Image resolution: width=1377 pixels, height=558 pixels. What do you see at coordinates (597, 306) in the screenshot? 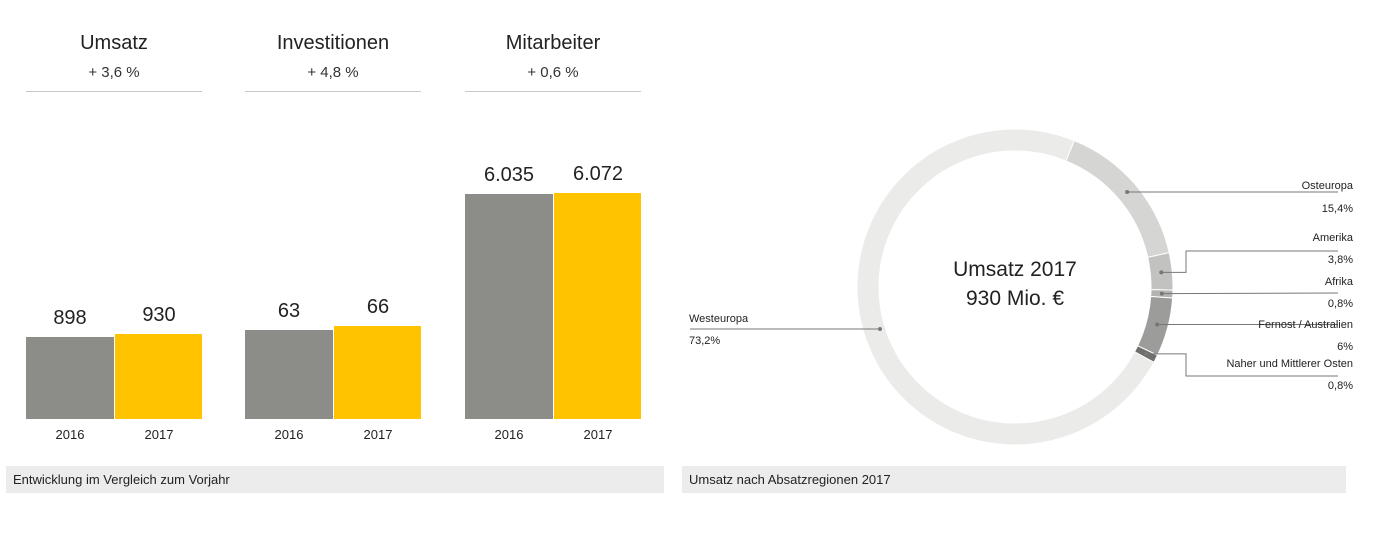
I see `bar-mitarbeiter-2017` at bounding box center [597, 306].